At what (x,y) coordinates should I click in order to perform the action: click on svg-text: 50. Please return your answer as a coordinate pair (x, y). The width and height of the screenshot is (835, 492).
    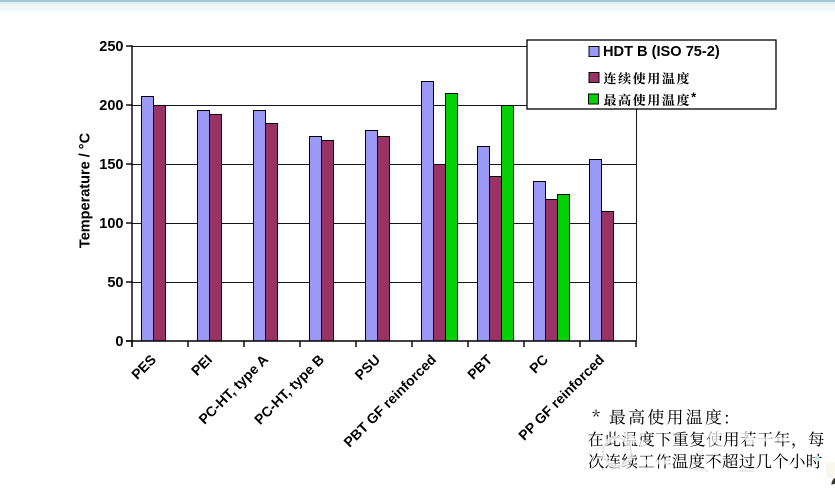
    Looking at the image, I should click on (115, 283).